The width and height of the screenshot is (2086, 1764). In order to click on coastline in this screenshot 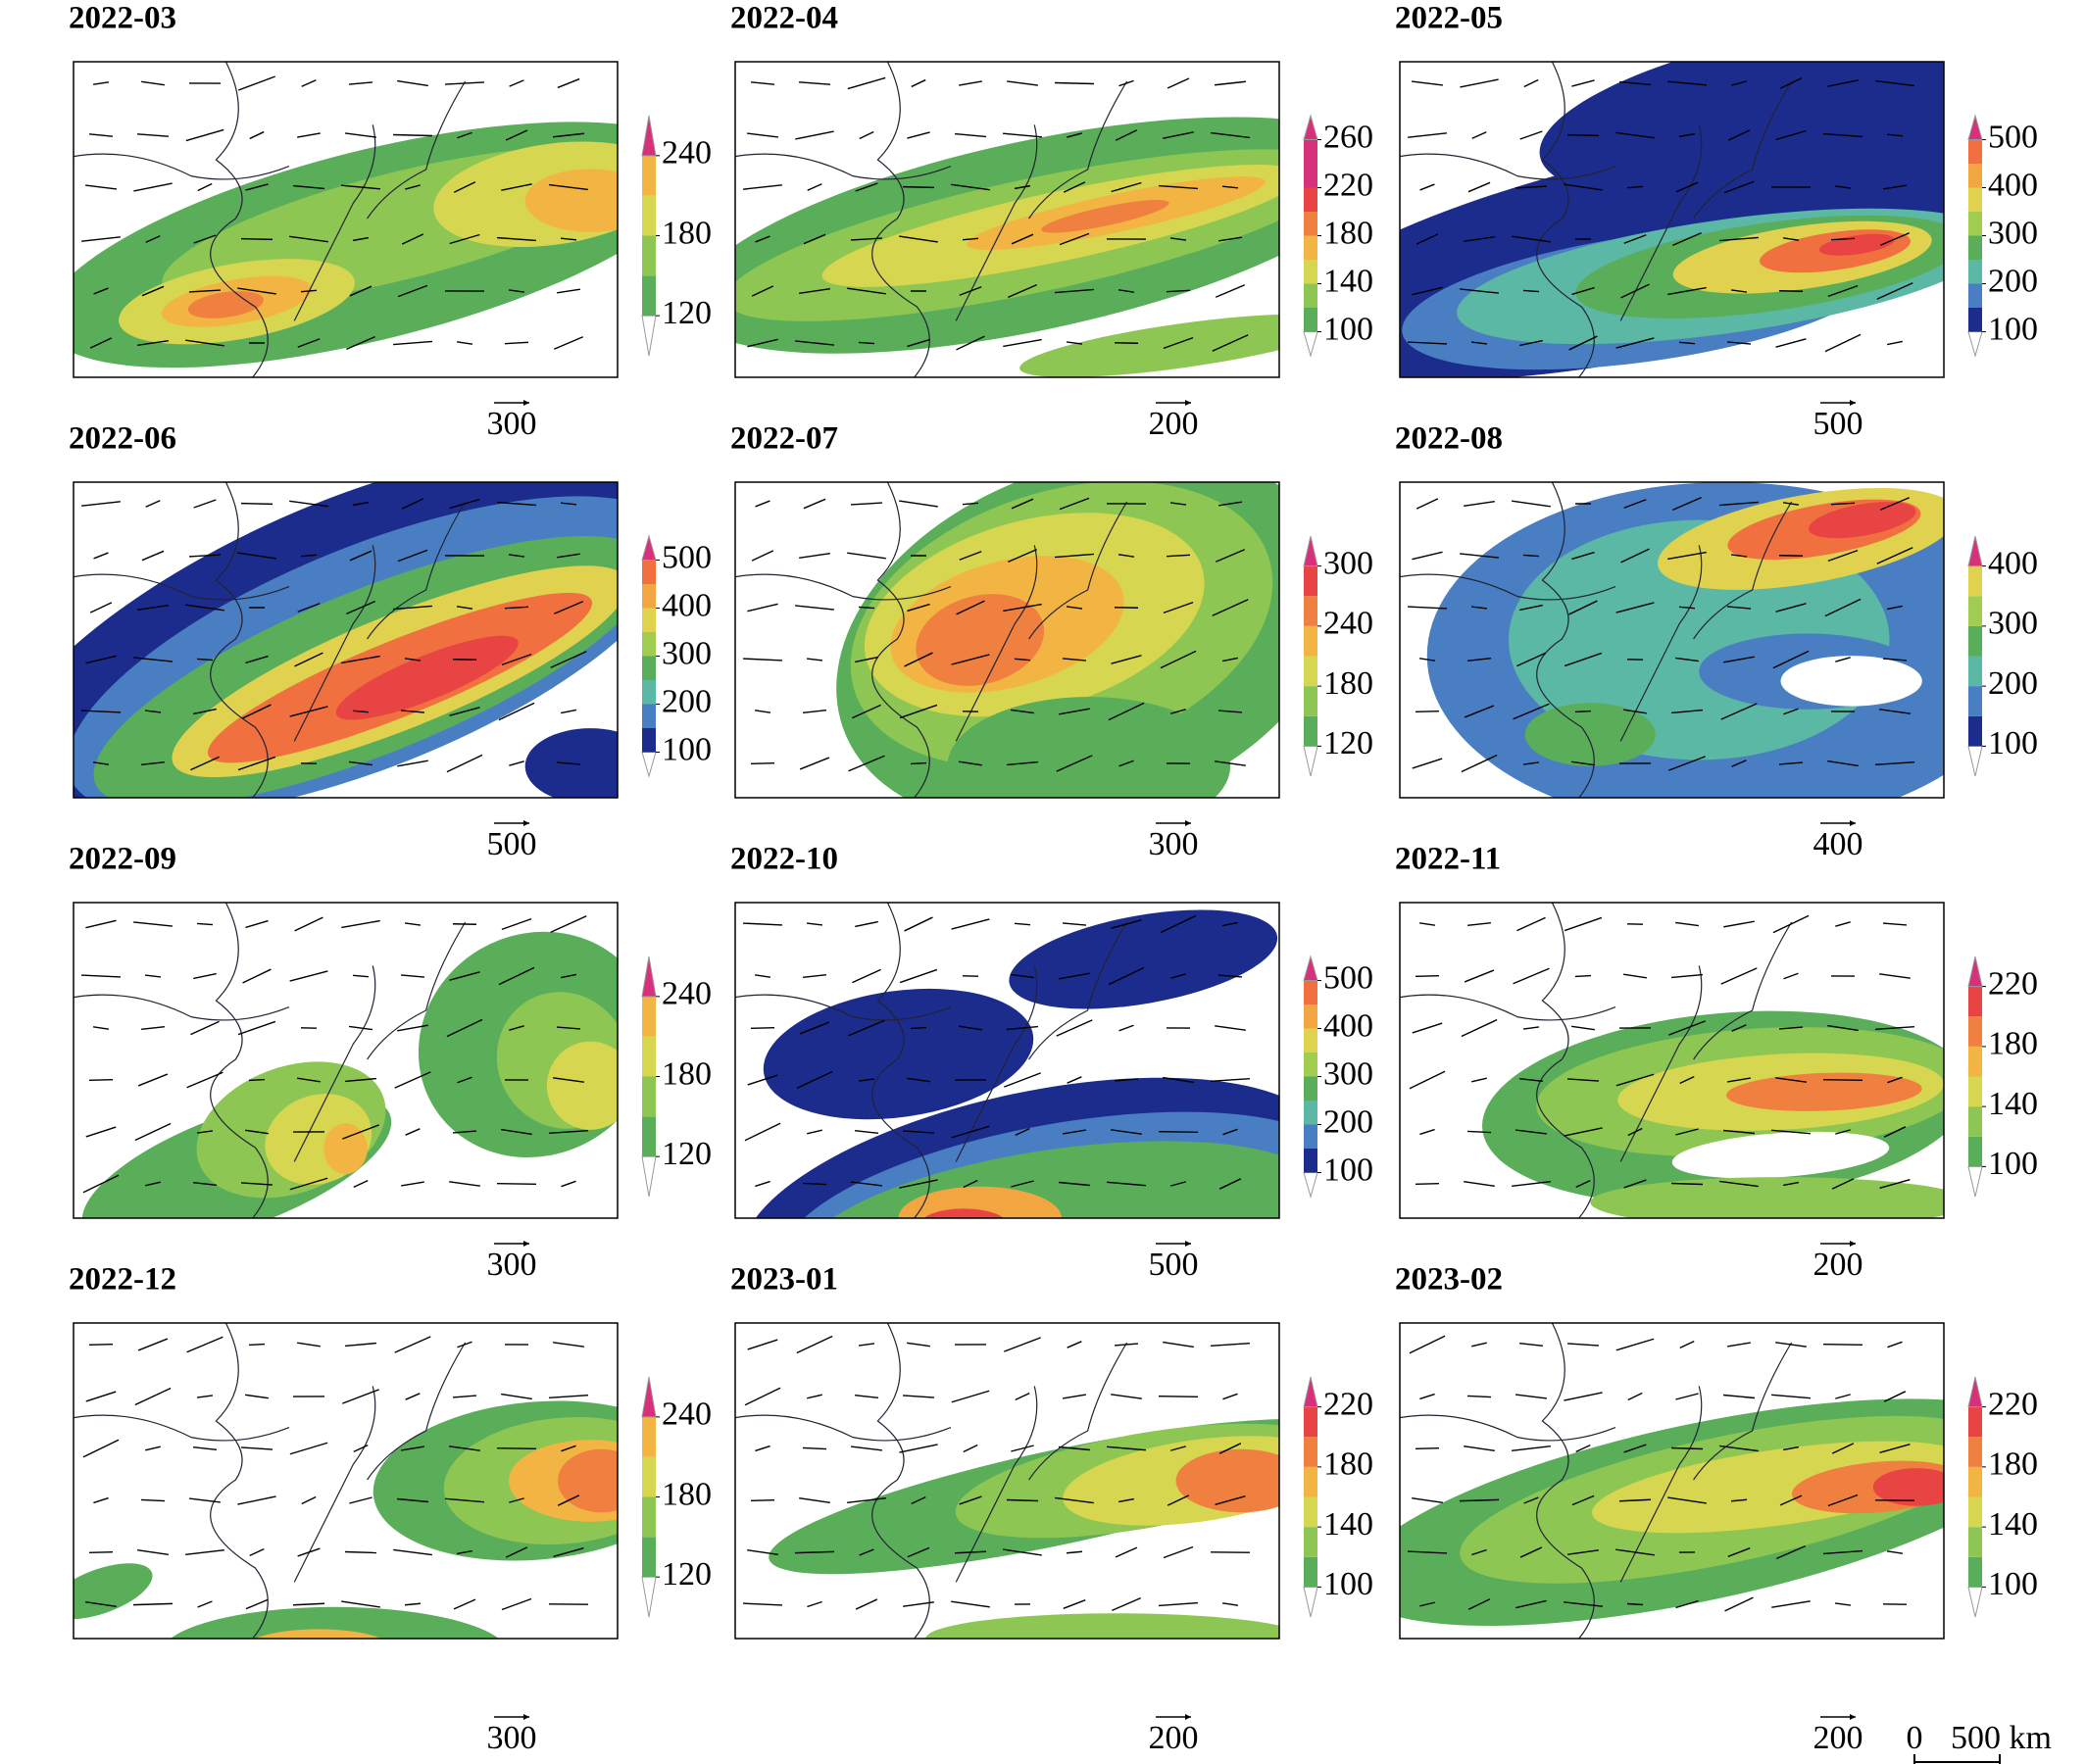, I will do `click(1596, 1060)`.